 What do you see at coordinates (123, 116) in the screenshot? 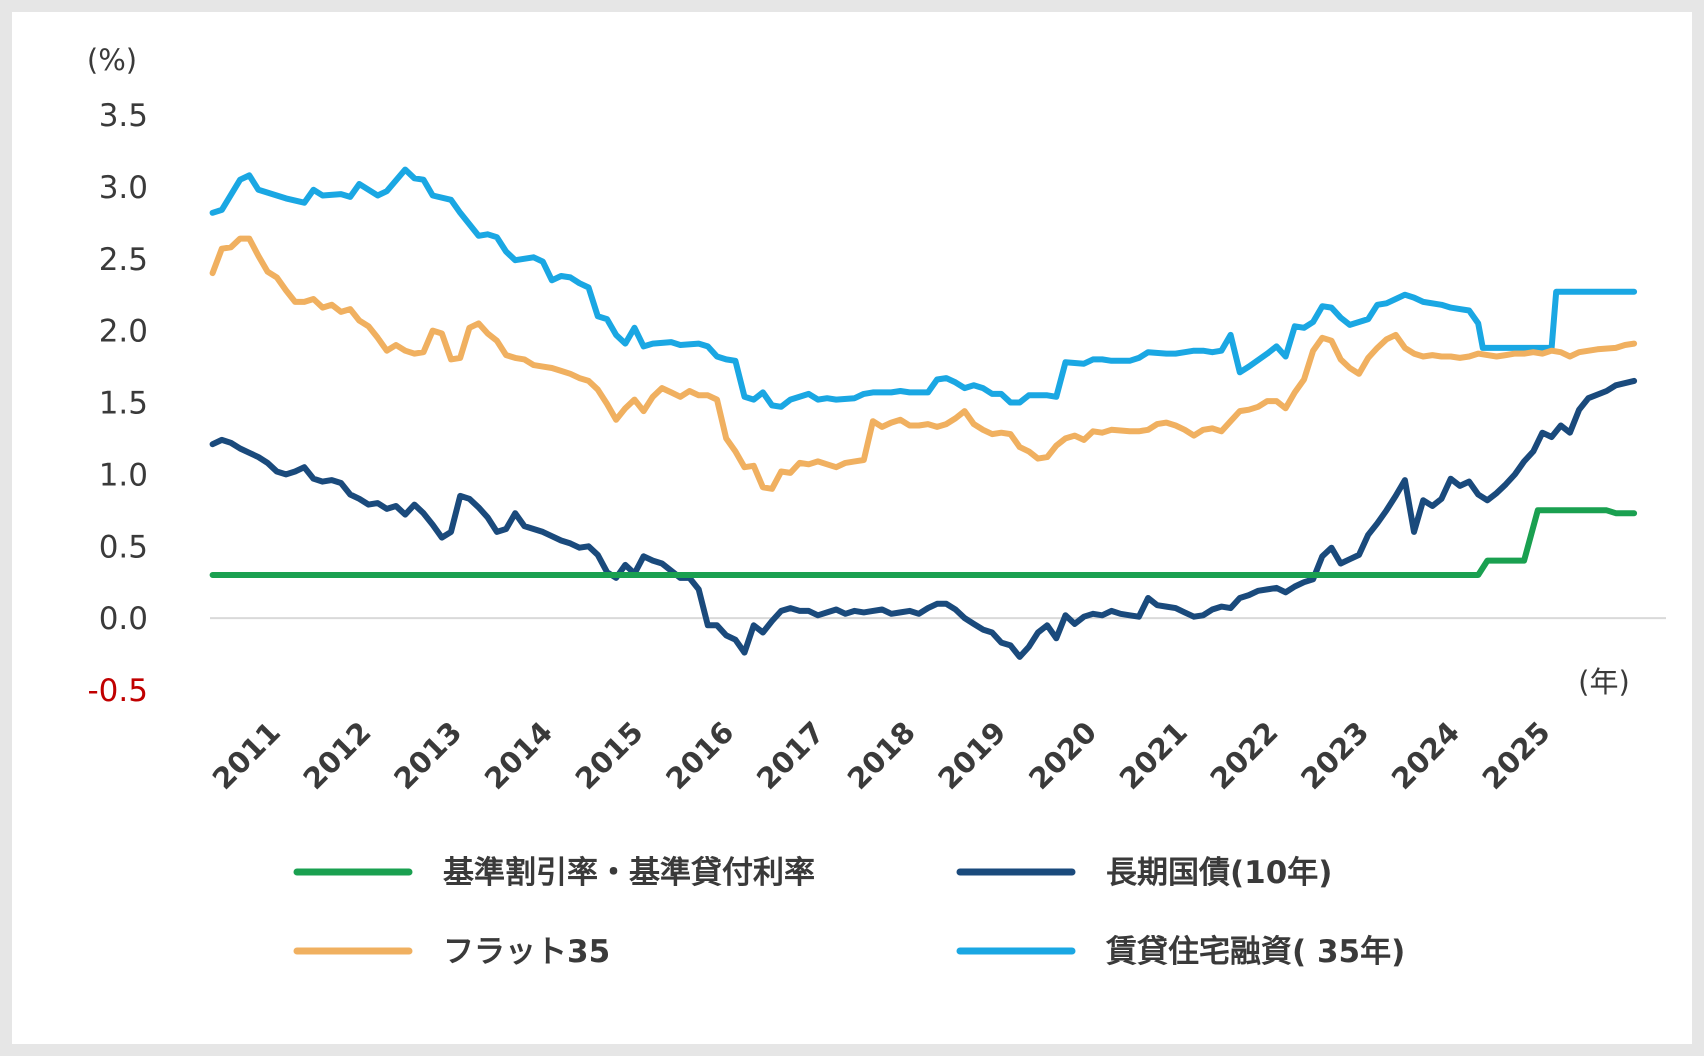
I see `y-tick-label: 3.5` at bounding box center [123, 116].